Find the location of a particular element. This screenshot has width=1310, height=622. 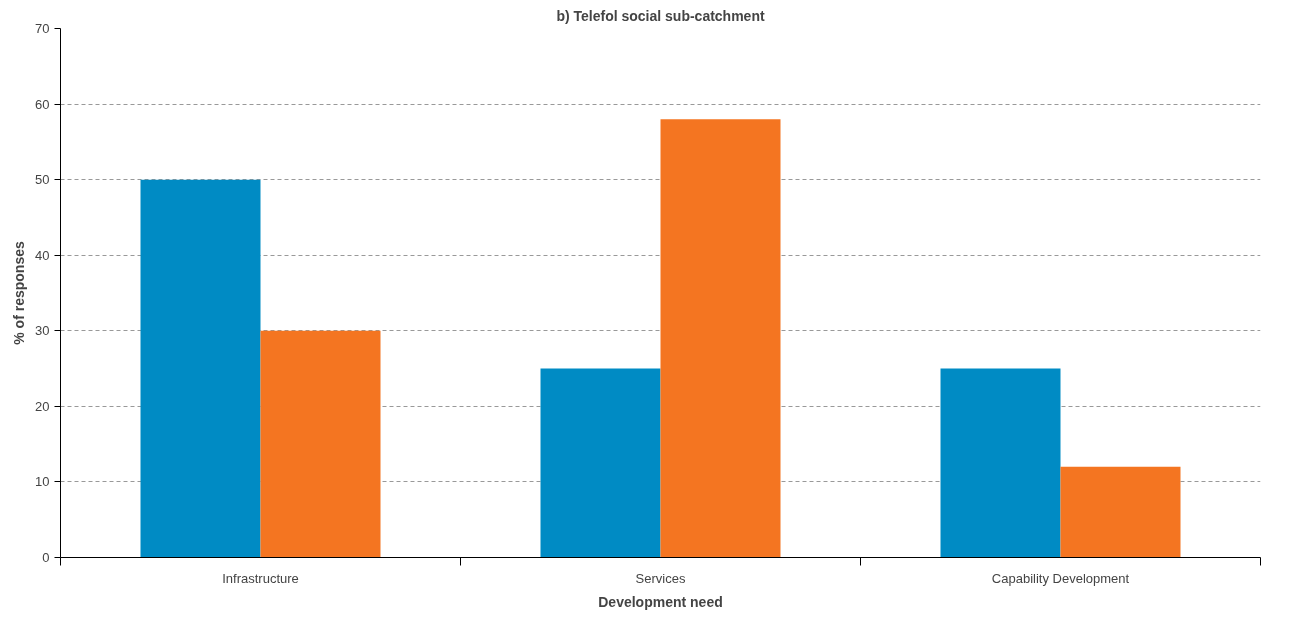

y-tick-label: 70 is located at coordinates (42, 28).